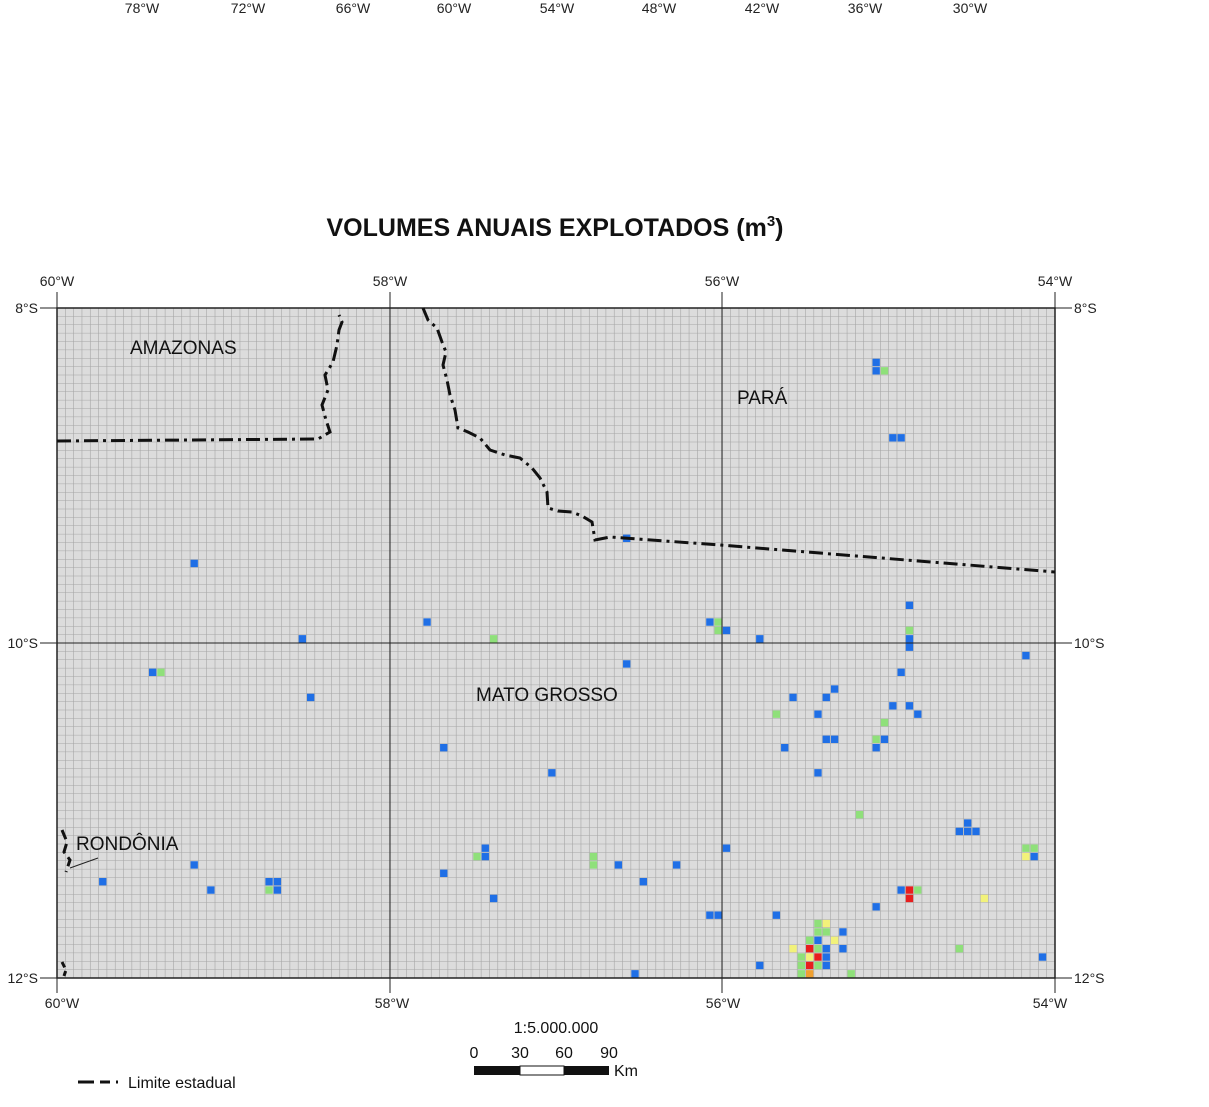 This screenshot has width=1209, height=1107. Describe the element at coordinates (200, 378) in the screenshot. I see `state-boundary-amazonas-mato-grosso` at that location.